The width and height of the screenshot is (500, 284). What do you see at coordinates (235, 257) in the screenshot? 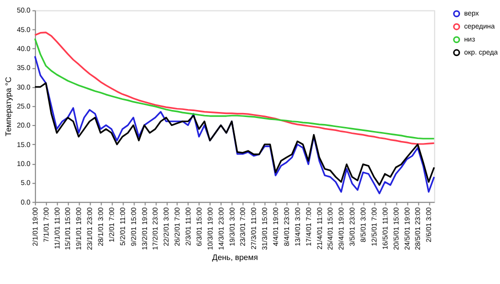
I see `x-axis-title: День, время` at bounding box center [235, 257].